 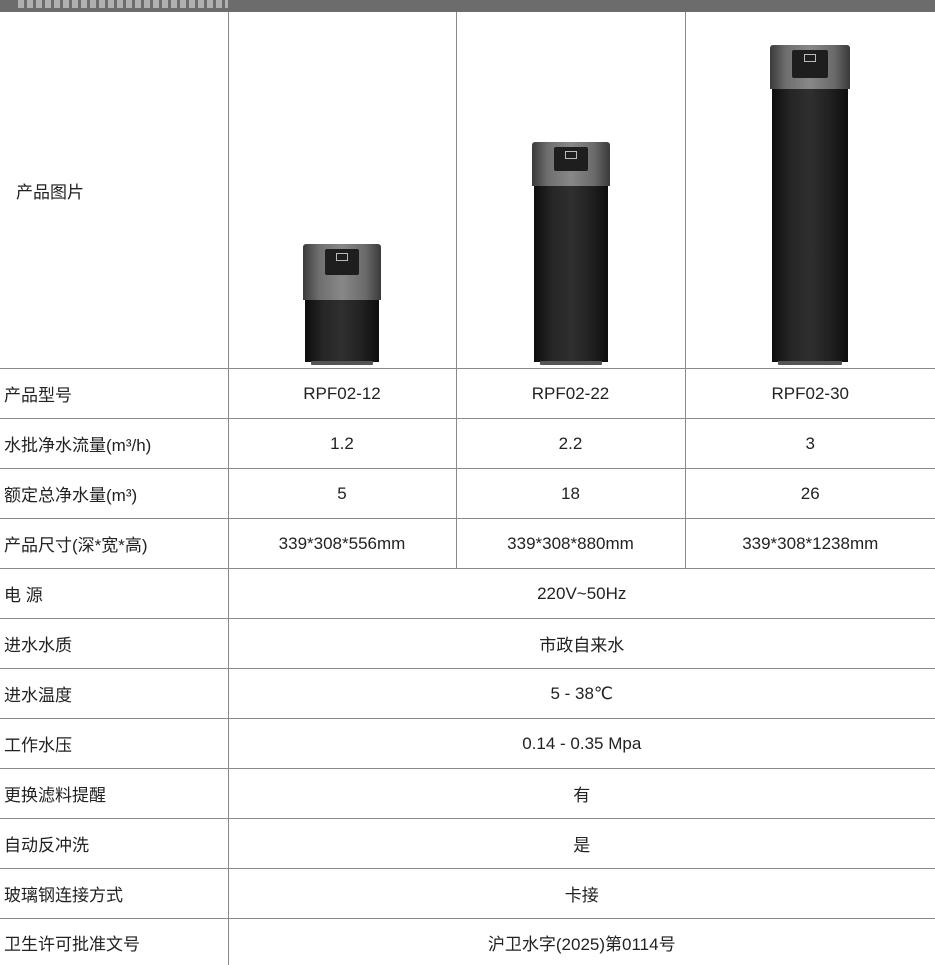 I want to click on table-row-pressure: 工作水压 0.14 - 0.35 Mpa, so click(x=467, y=744).